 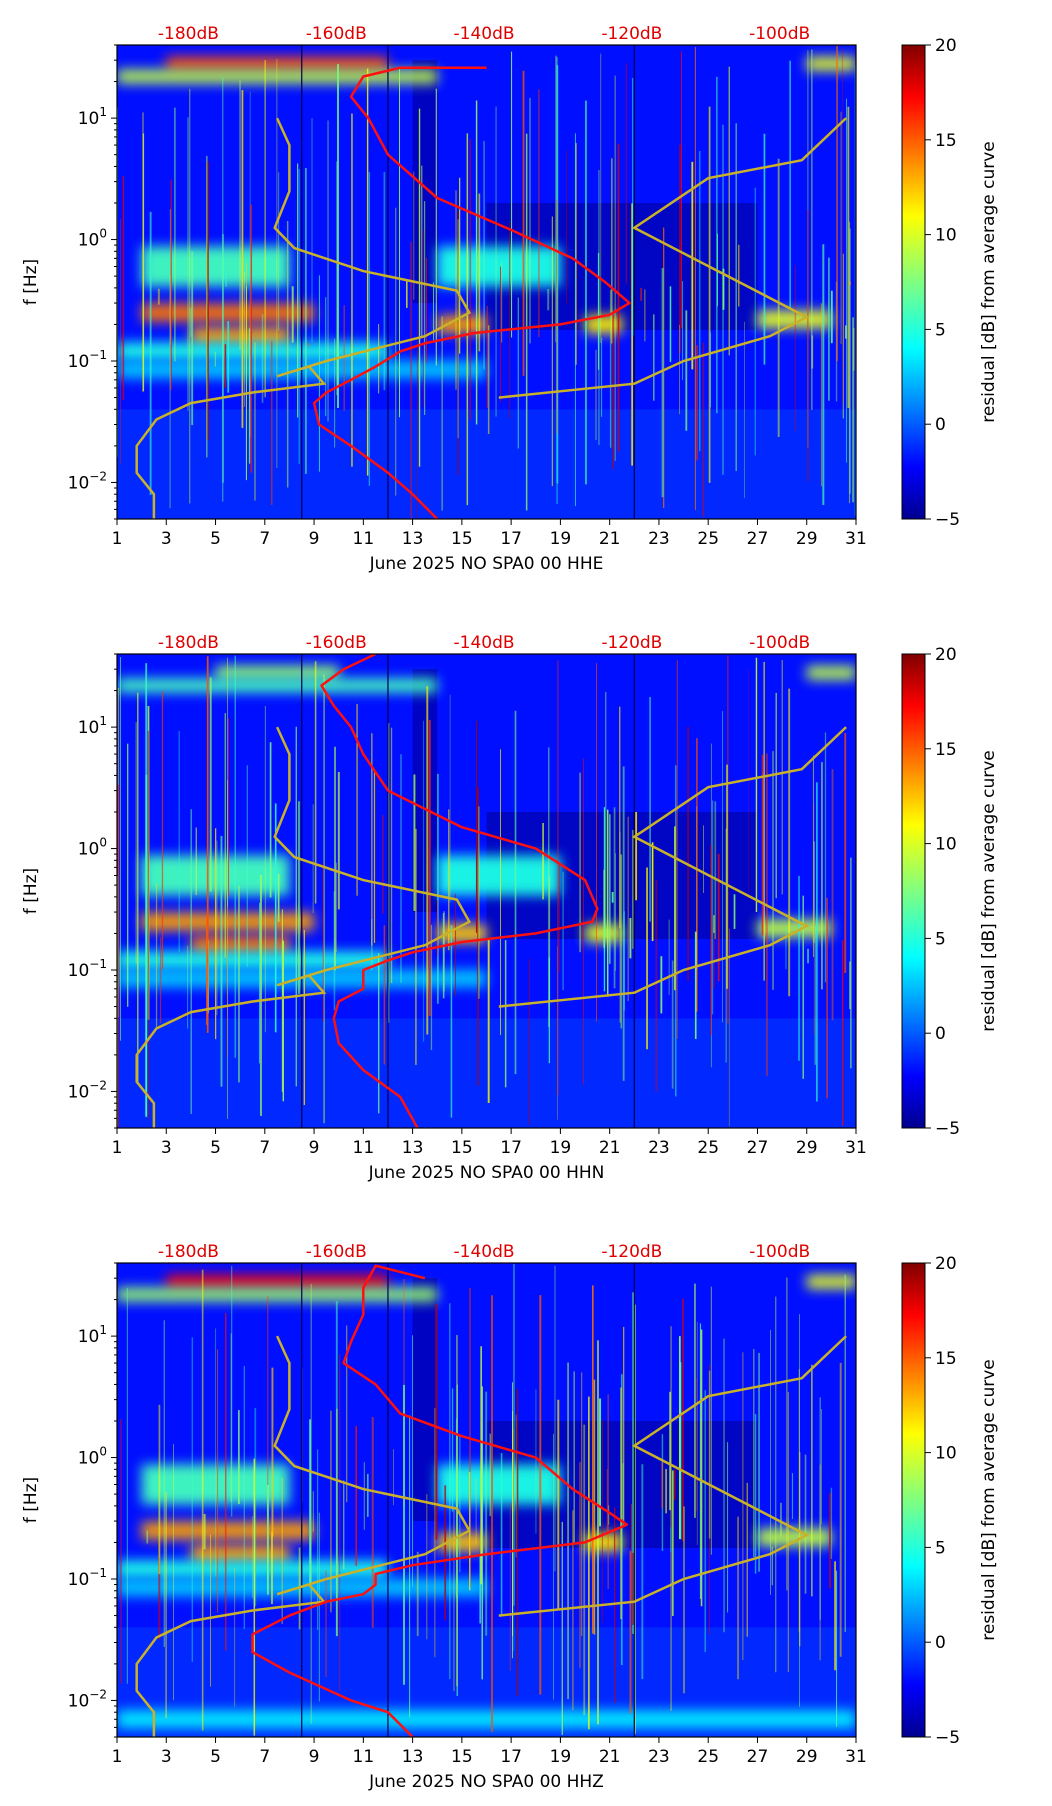 What do you see at coordinates (946, 141) in the screenshot?
I see `colorbar-tick-label: 15` at bounding box center [946, 141].